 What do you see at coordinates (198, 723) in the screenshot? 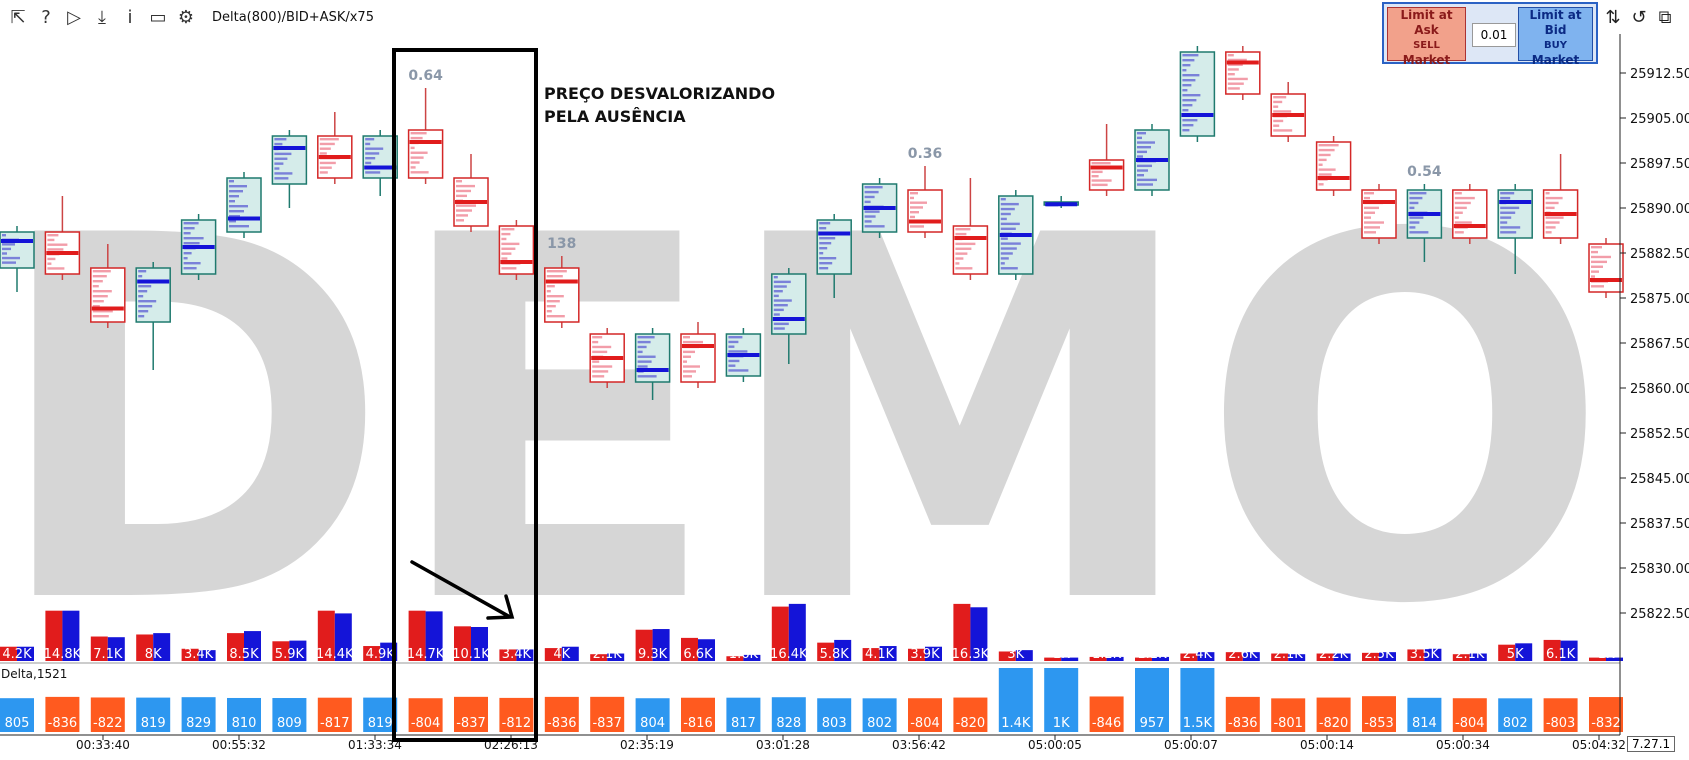
I see `delta-label: 829` at bounding box center [198, 723].